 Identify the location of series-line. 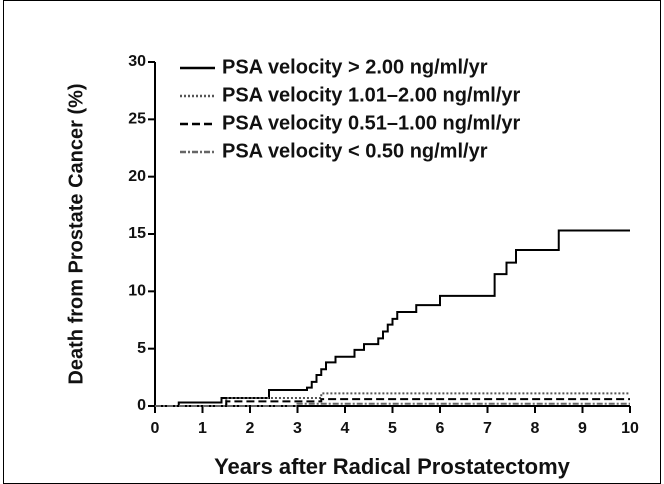
(392, 402).